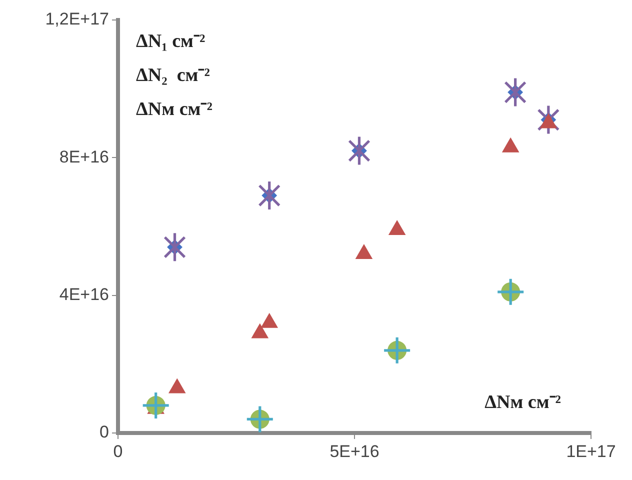  What do you see at coordinates (118, 451) in the screenshot?
I see `x-tick-label: 0` at bounding box center [118, 451].